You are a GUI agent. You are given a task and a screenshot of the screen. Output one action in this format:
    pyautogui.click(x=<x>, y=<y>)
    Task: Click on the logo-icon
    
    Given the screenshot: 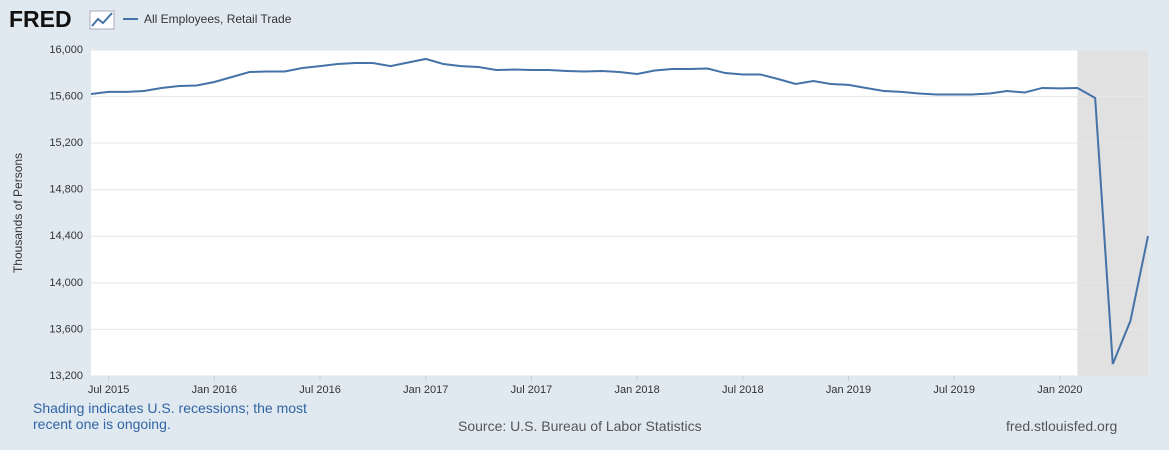 What is the action you would take?
    pyautogui.click(x=102, y=20)
    